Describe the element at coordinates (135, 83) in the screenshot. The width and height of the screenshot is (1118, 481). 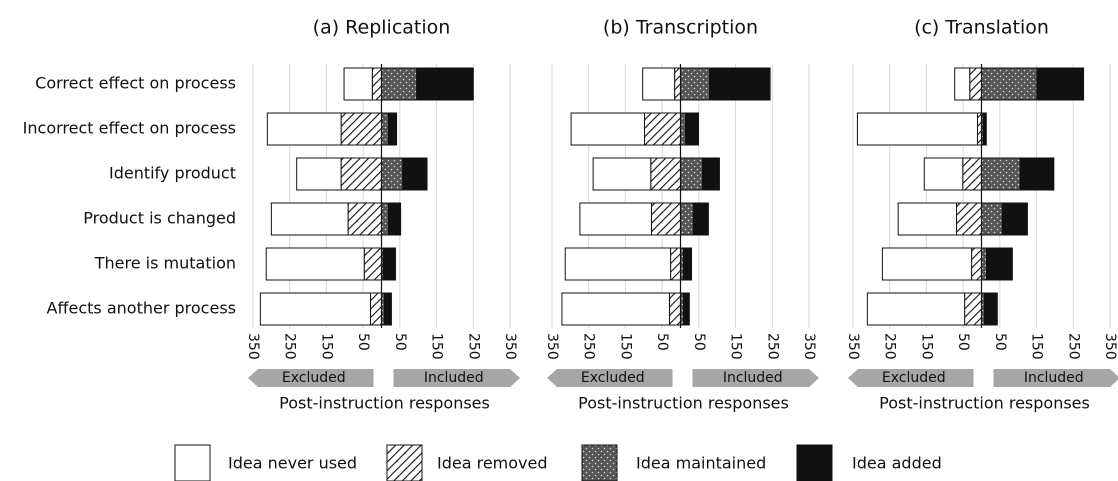
I see `category-label: Correct effect on process` at that location.